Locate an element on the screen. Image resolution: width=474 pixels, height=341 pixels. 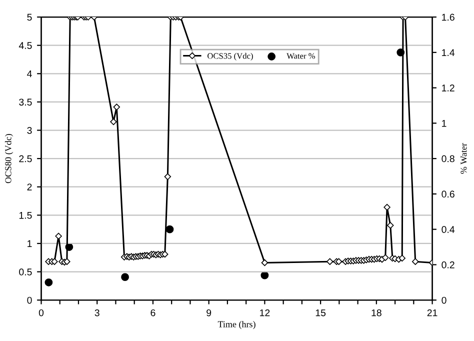
x-tick-label: 9 is located at coordinates (209, 312).